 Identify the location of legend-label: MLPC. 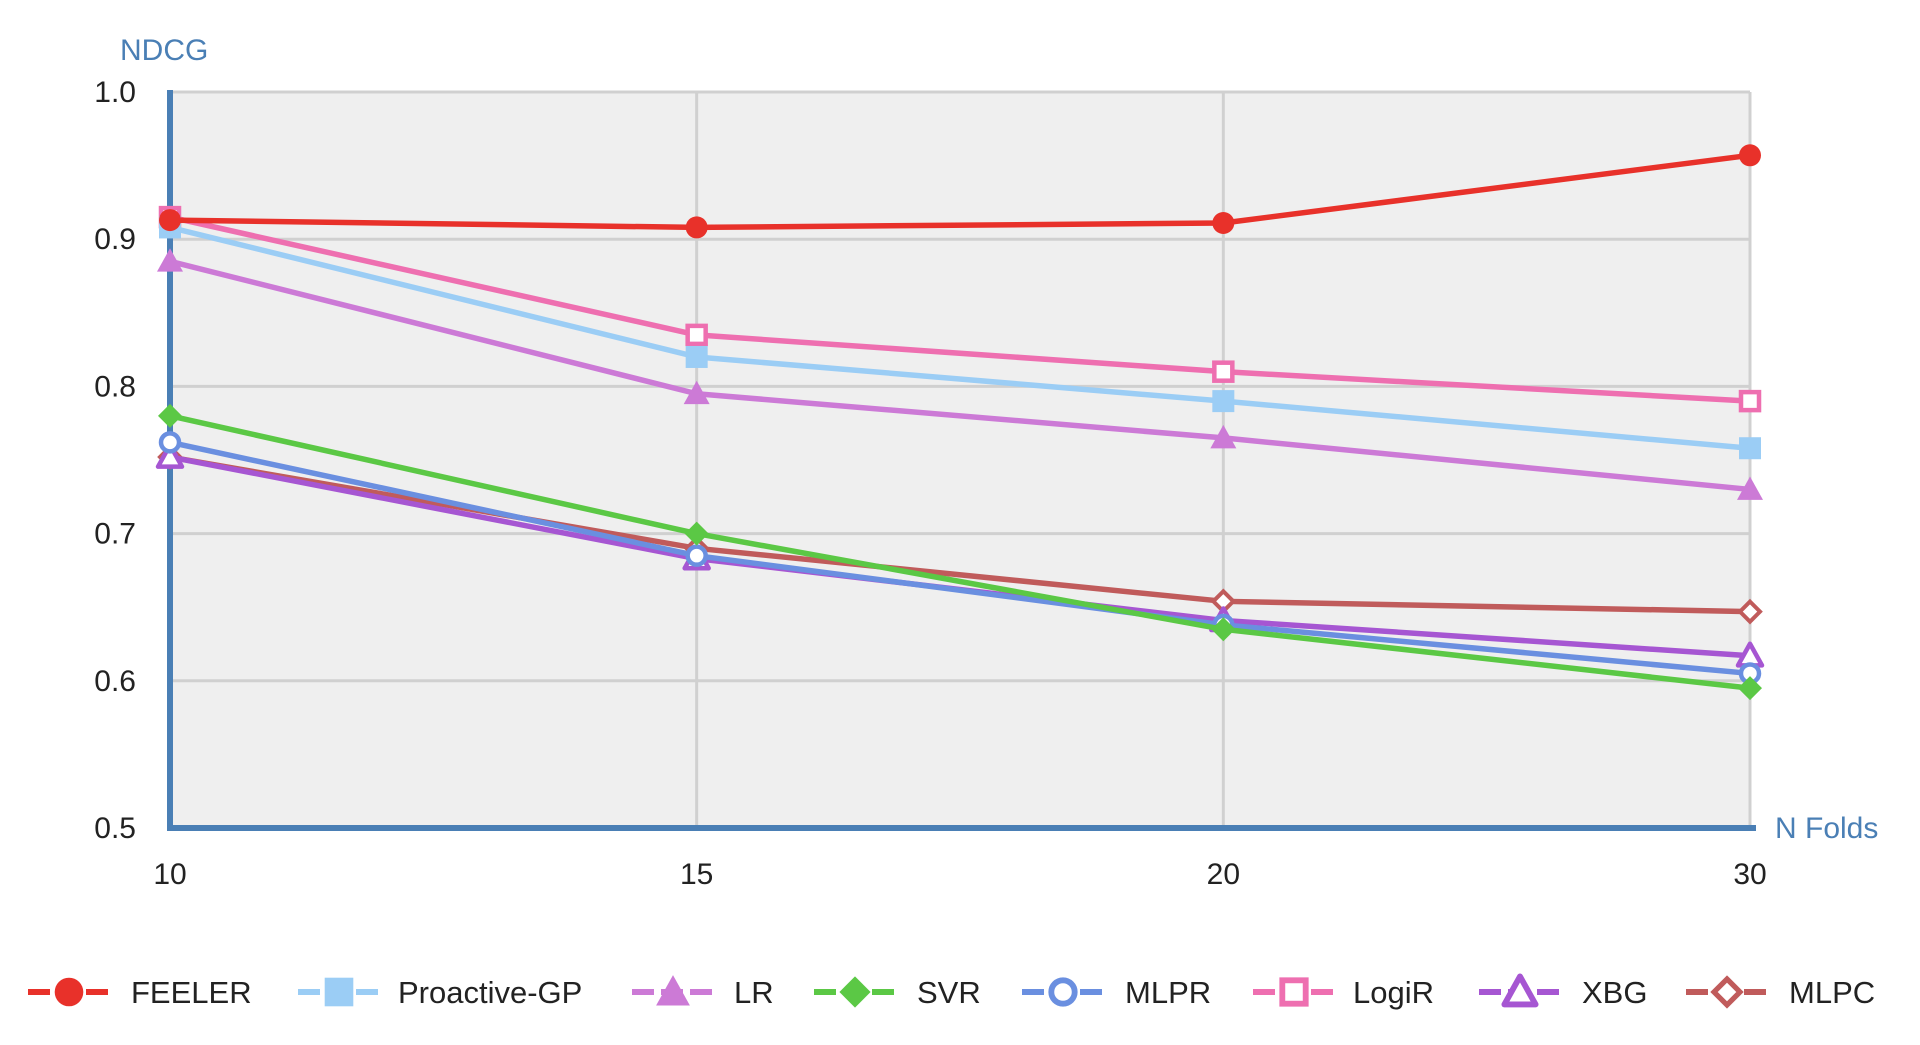
(1832, 992).